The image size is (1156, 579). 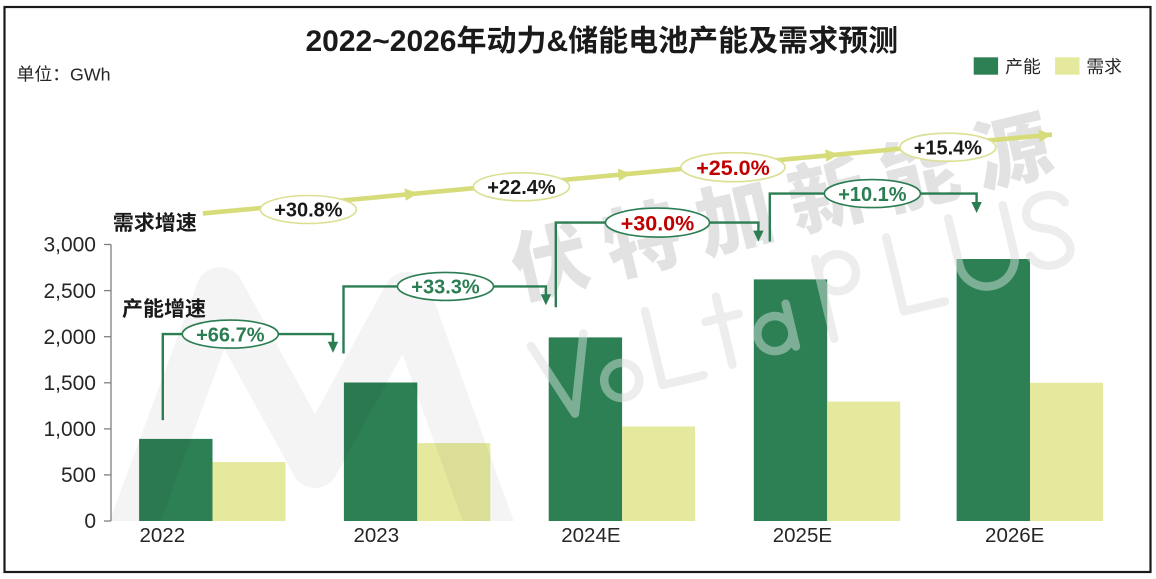 What do you see at coordinates (376, 535) in the screenshot?
I see `svg-text: 2023` at bounding box center [376, 535].